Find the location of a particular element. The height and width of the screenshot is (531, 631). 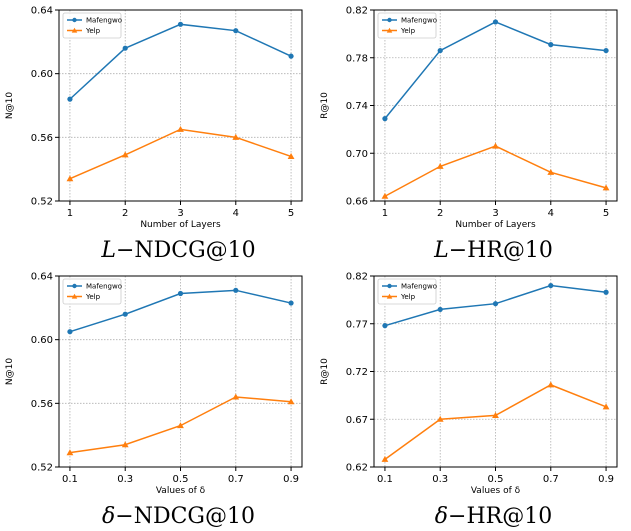

x-tick-label: 4 is located at coordinates (236, 213).